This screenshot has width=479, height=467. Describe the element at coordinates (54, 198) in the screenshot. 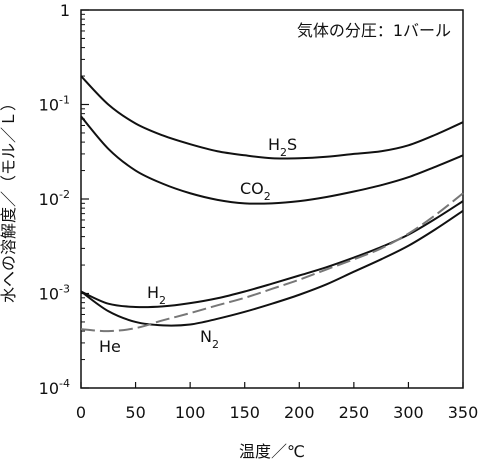

I see `y-tick-label: 10⁻²` at that location.